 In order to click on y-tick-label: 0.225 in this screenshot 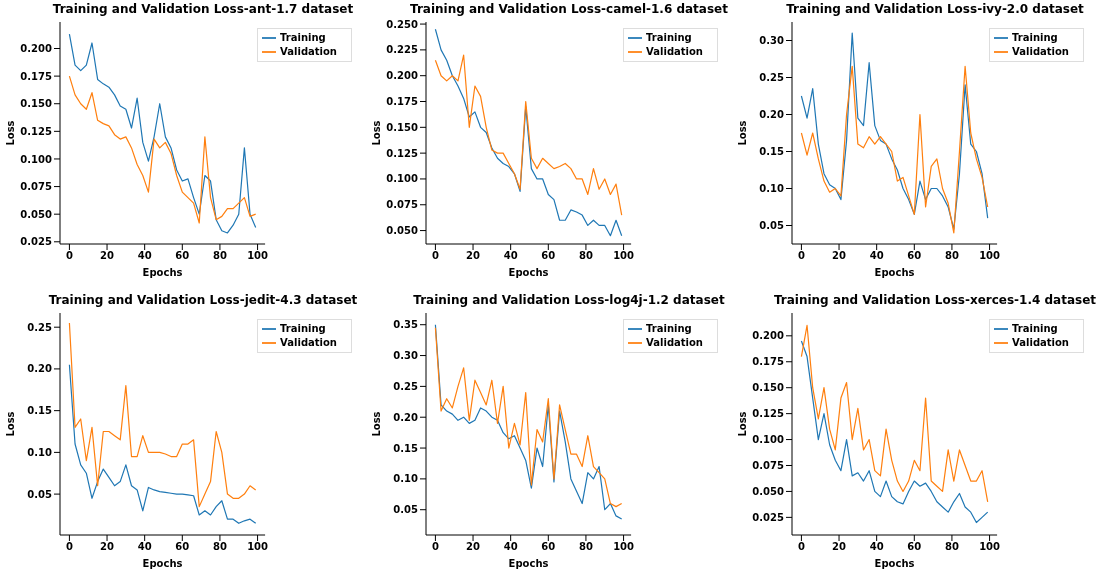, I will do `click(402, 50)`.